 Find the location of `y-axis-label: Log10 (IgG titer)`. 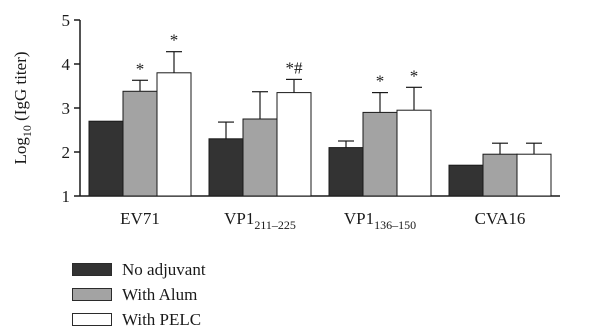

y-axis-label: Log10 (IgG titer) is located at coordinates (22, 107).